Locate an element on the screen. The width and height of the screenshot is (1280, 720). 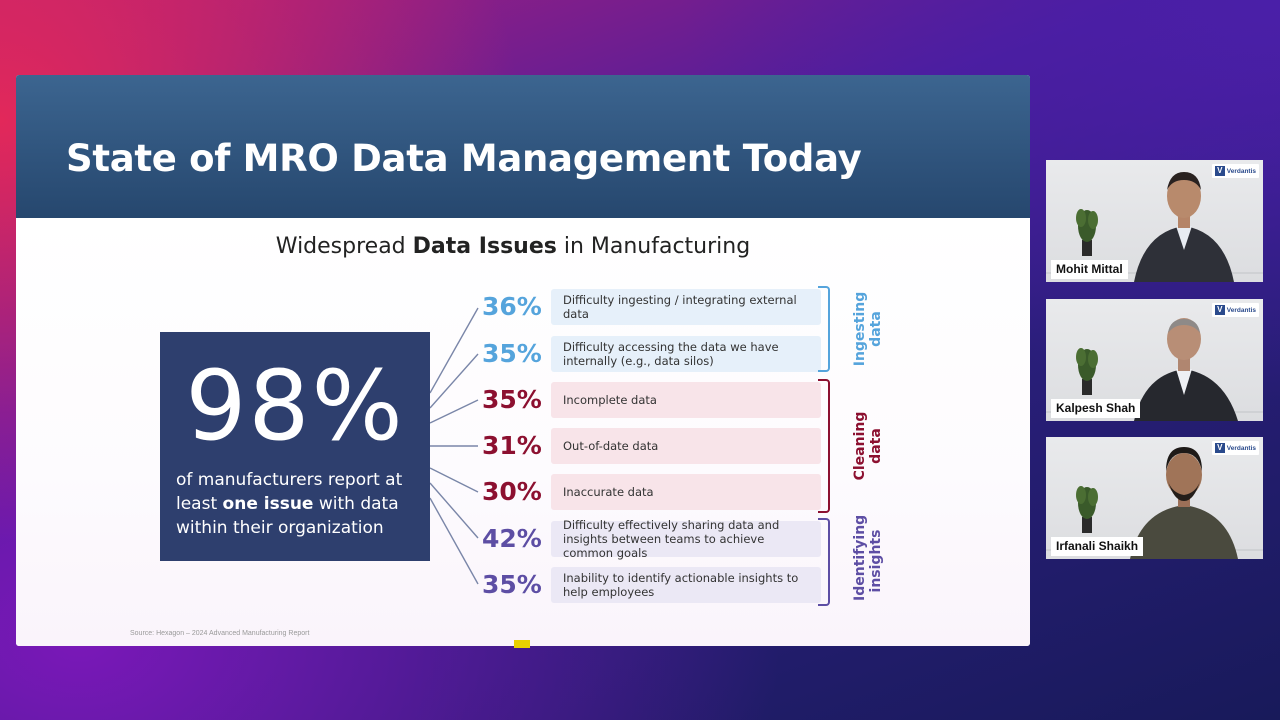
issue-row: 31% Out-of-date data is located at coordinates (652, 446).